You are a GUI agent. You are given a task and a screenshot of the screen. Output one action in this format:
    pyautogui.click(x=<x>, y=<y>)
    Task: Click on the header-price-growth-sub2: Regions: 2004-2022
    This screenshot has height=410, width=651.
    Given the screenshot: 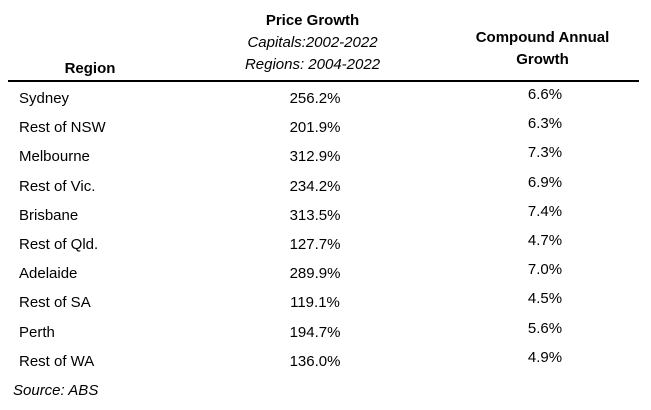 What is the action you would take?
    pyautogui.click(x=312, y=64)
    